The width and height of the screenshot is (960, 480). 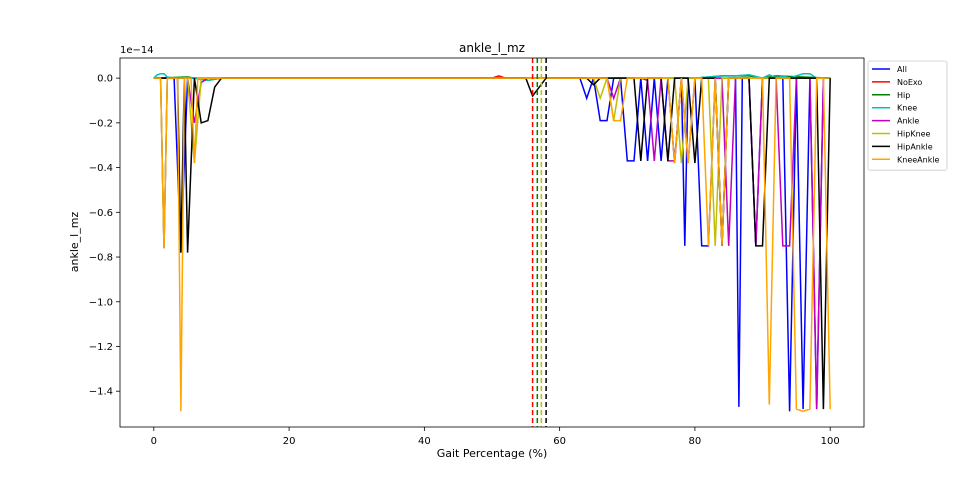 I want to click on x-tick-label: 80, so click(x=695, y=441).